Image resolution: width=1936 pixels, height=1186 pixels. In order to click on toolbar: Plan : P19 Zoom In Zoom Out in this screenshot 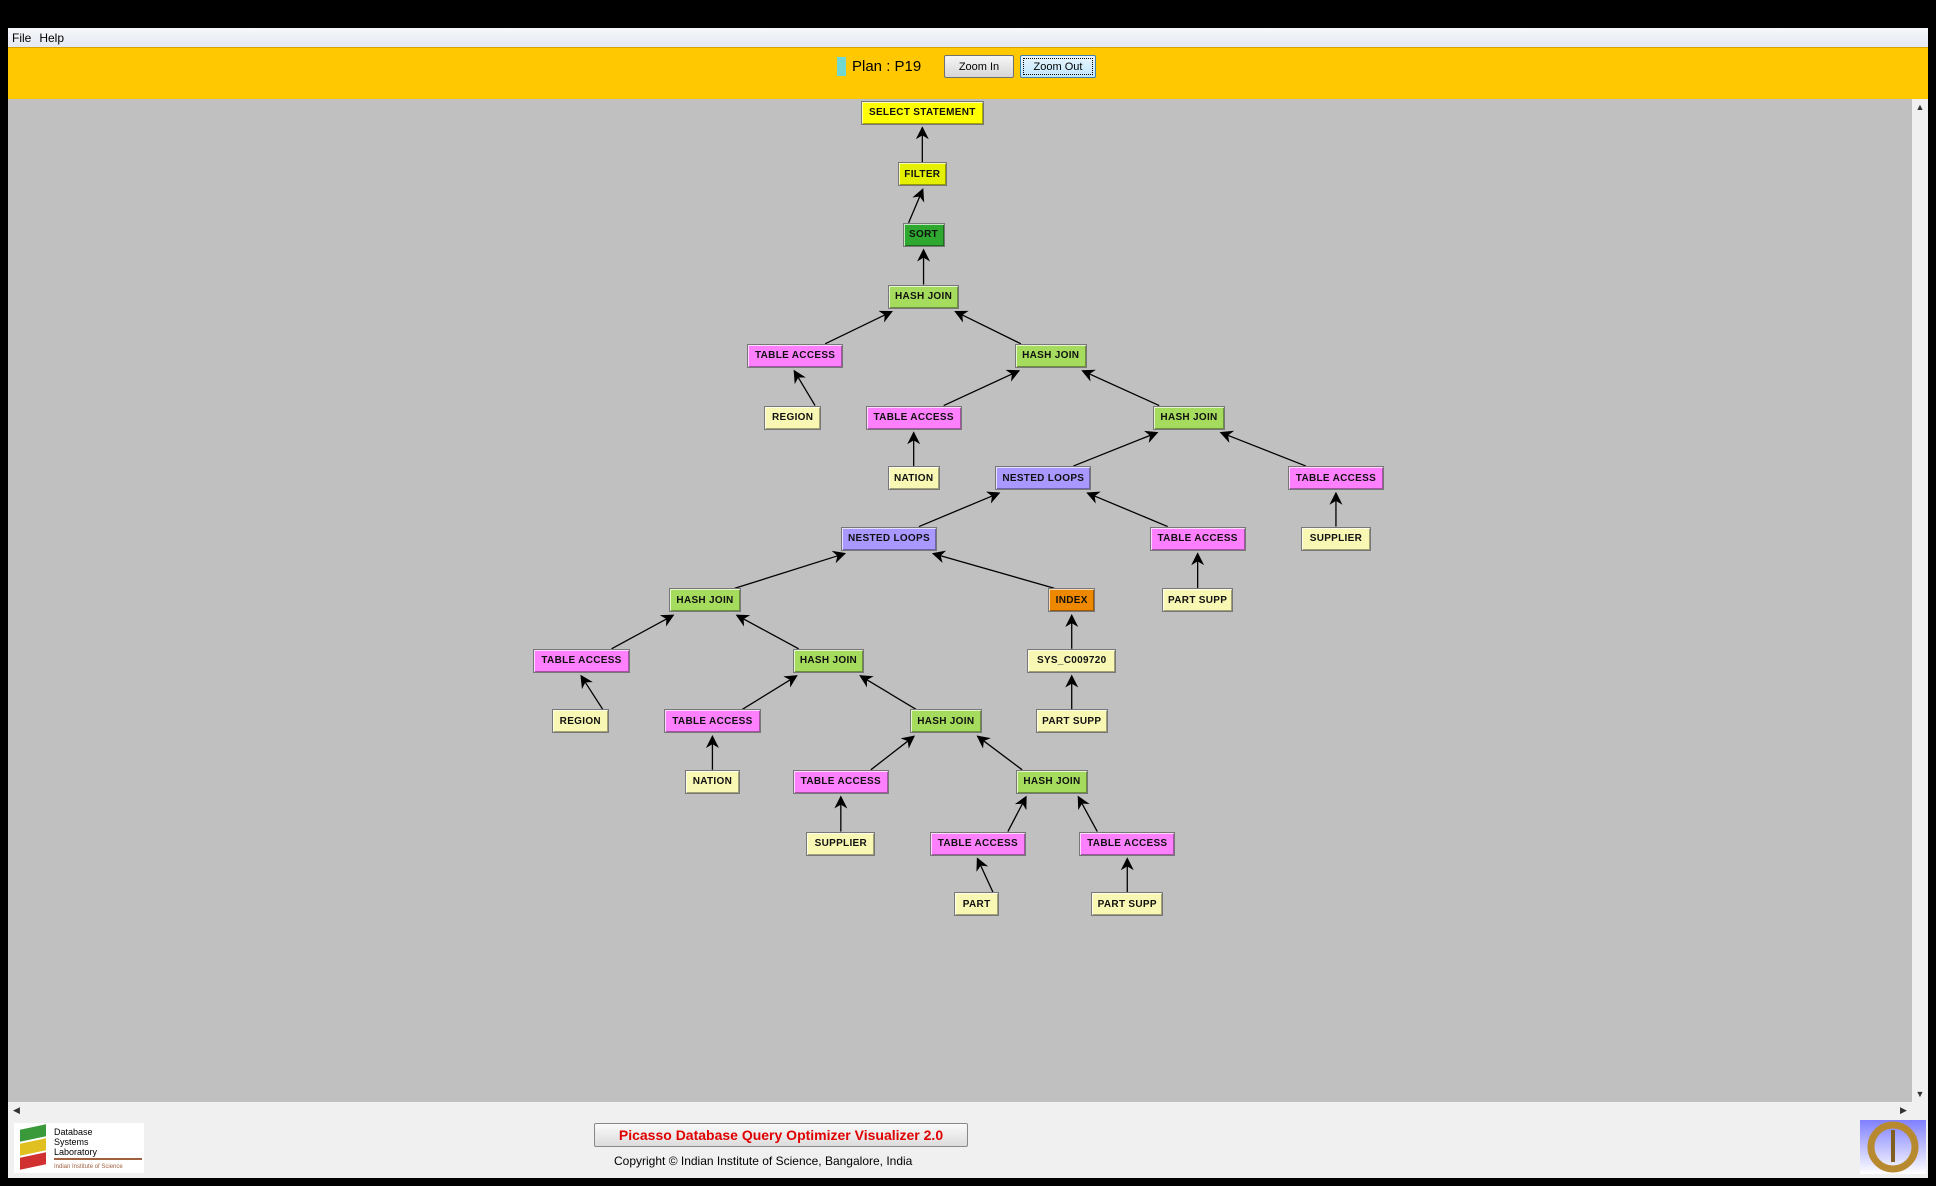, I will do `click(968, 73)`.